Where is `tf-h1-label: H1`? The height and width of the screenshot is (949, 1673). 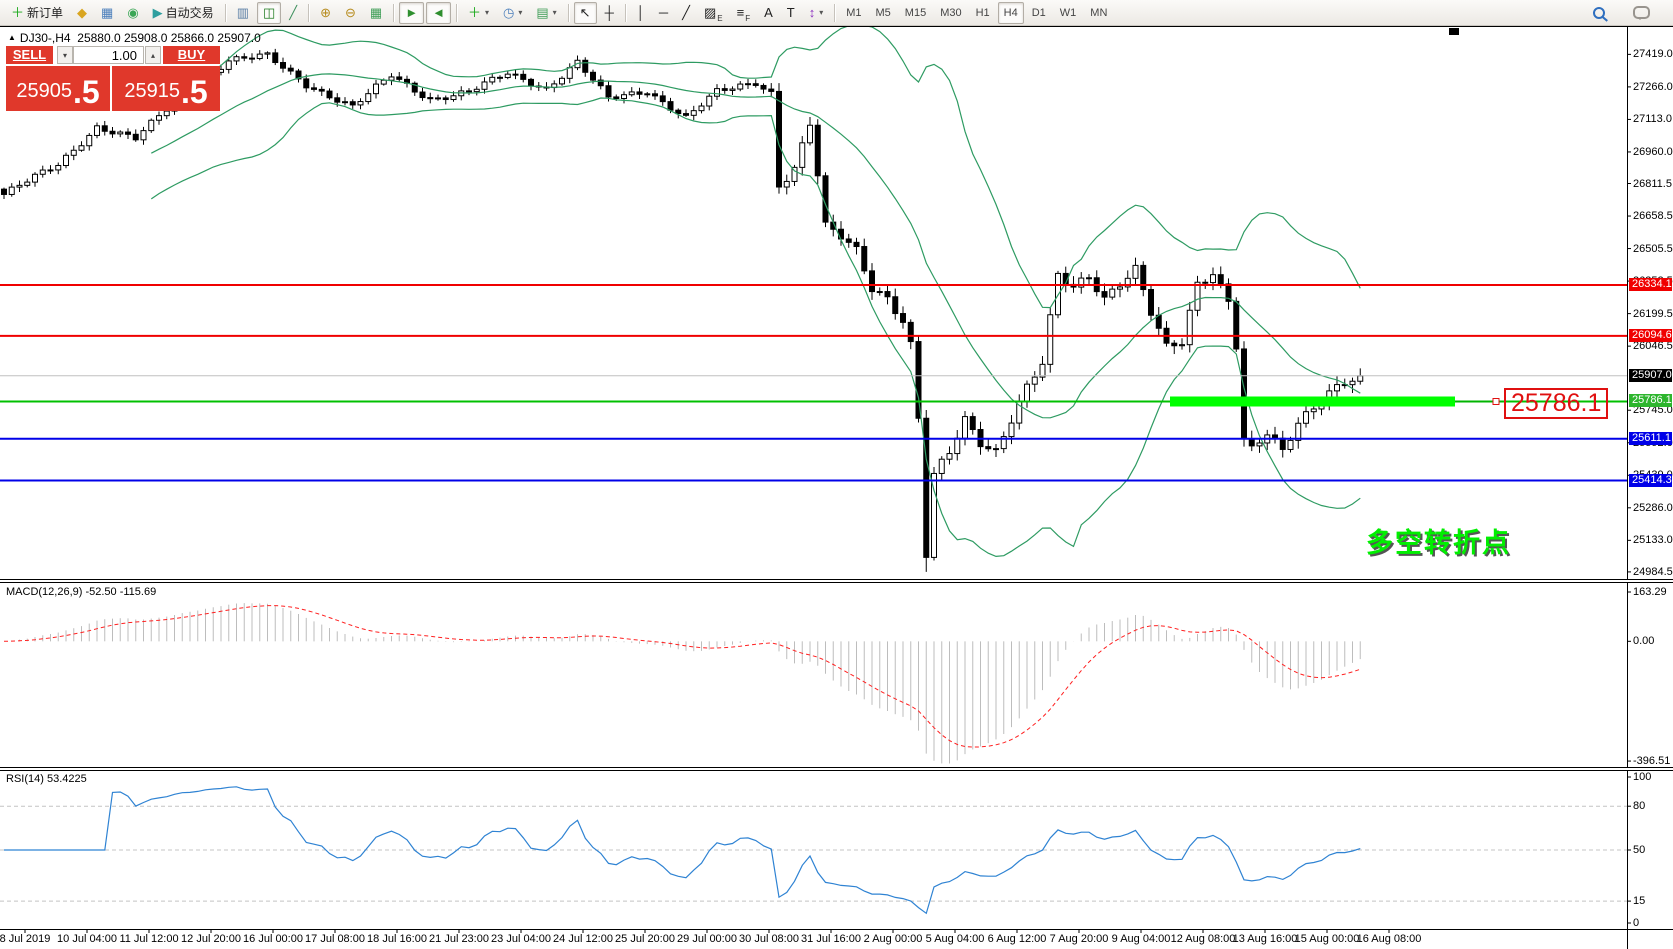
tf-h1-label: H1 is located at coordinates (982, 12).